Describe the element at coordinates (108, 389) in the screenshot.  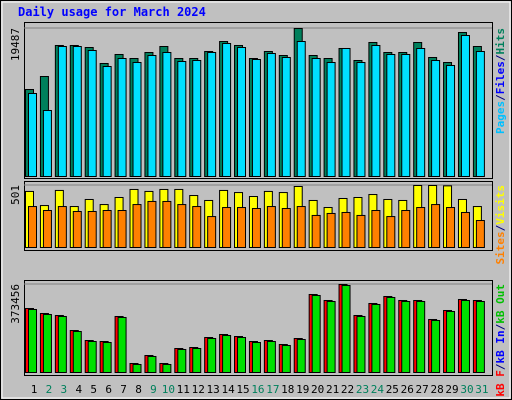
I see `x-tick-label: 6` at that location.